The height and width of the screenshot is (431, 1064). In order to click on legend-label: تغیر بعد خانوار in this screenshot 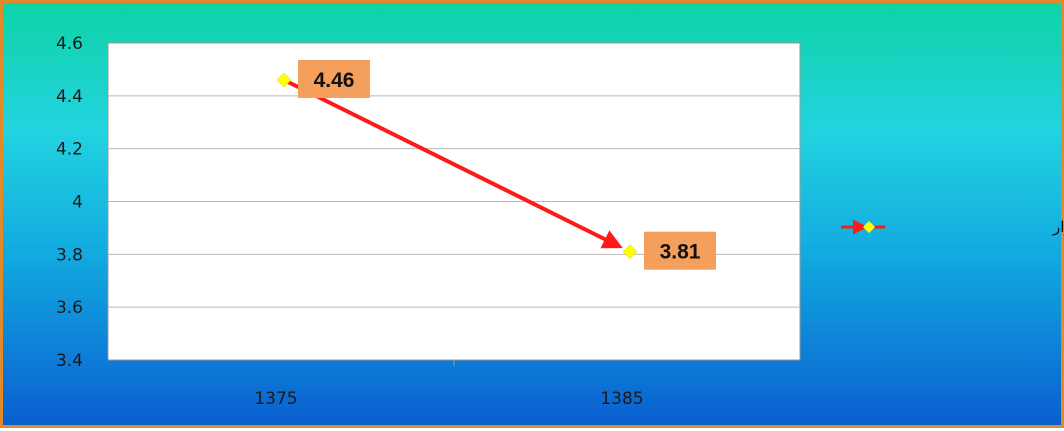, I will do `click(1058, 227)`.